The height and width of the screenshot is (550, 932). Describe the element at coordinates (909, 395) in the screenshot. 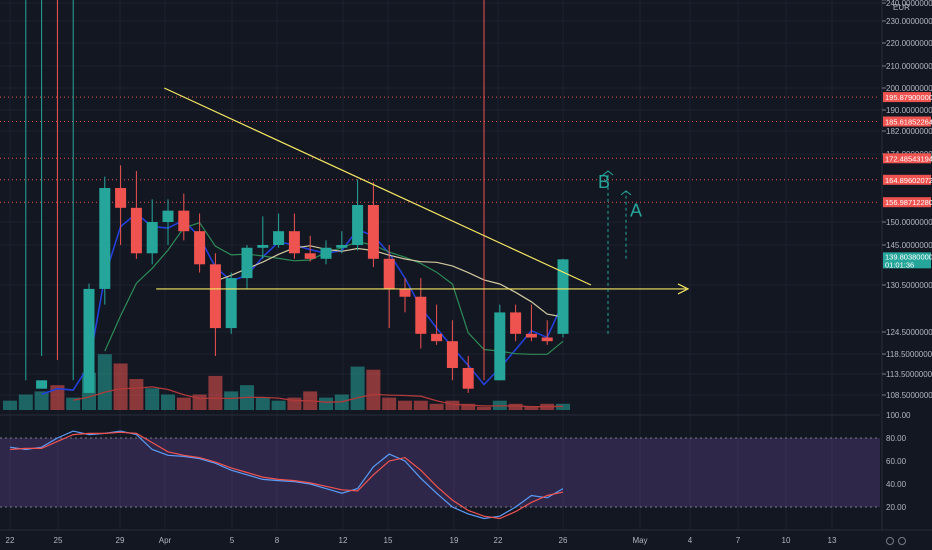

I see `price-tick-label-14: 108.50000000` at that location.